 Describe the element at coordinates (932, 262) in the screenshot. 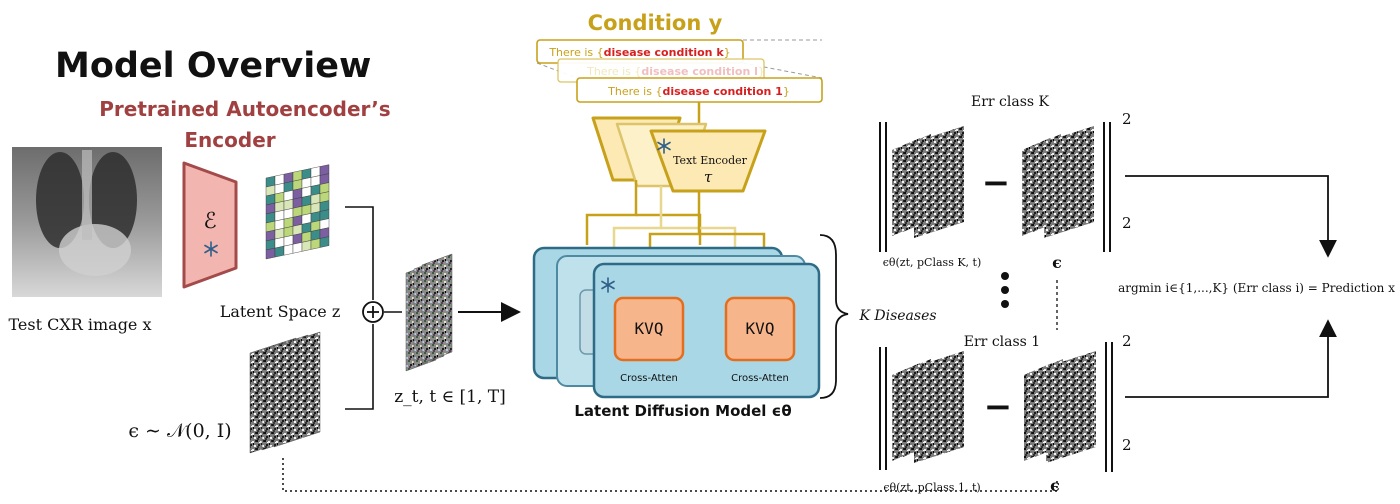

I see `pred-top-label: ϵθ(zt, pClass K, t)` at that location.